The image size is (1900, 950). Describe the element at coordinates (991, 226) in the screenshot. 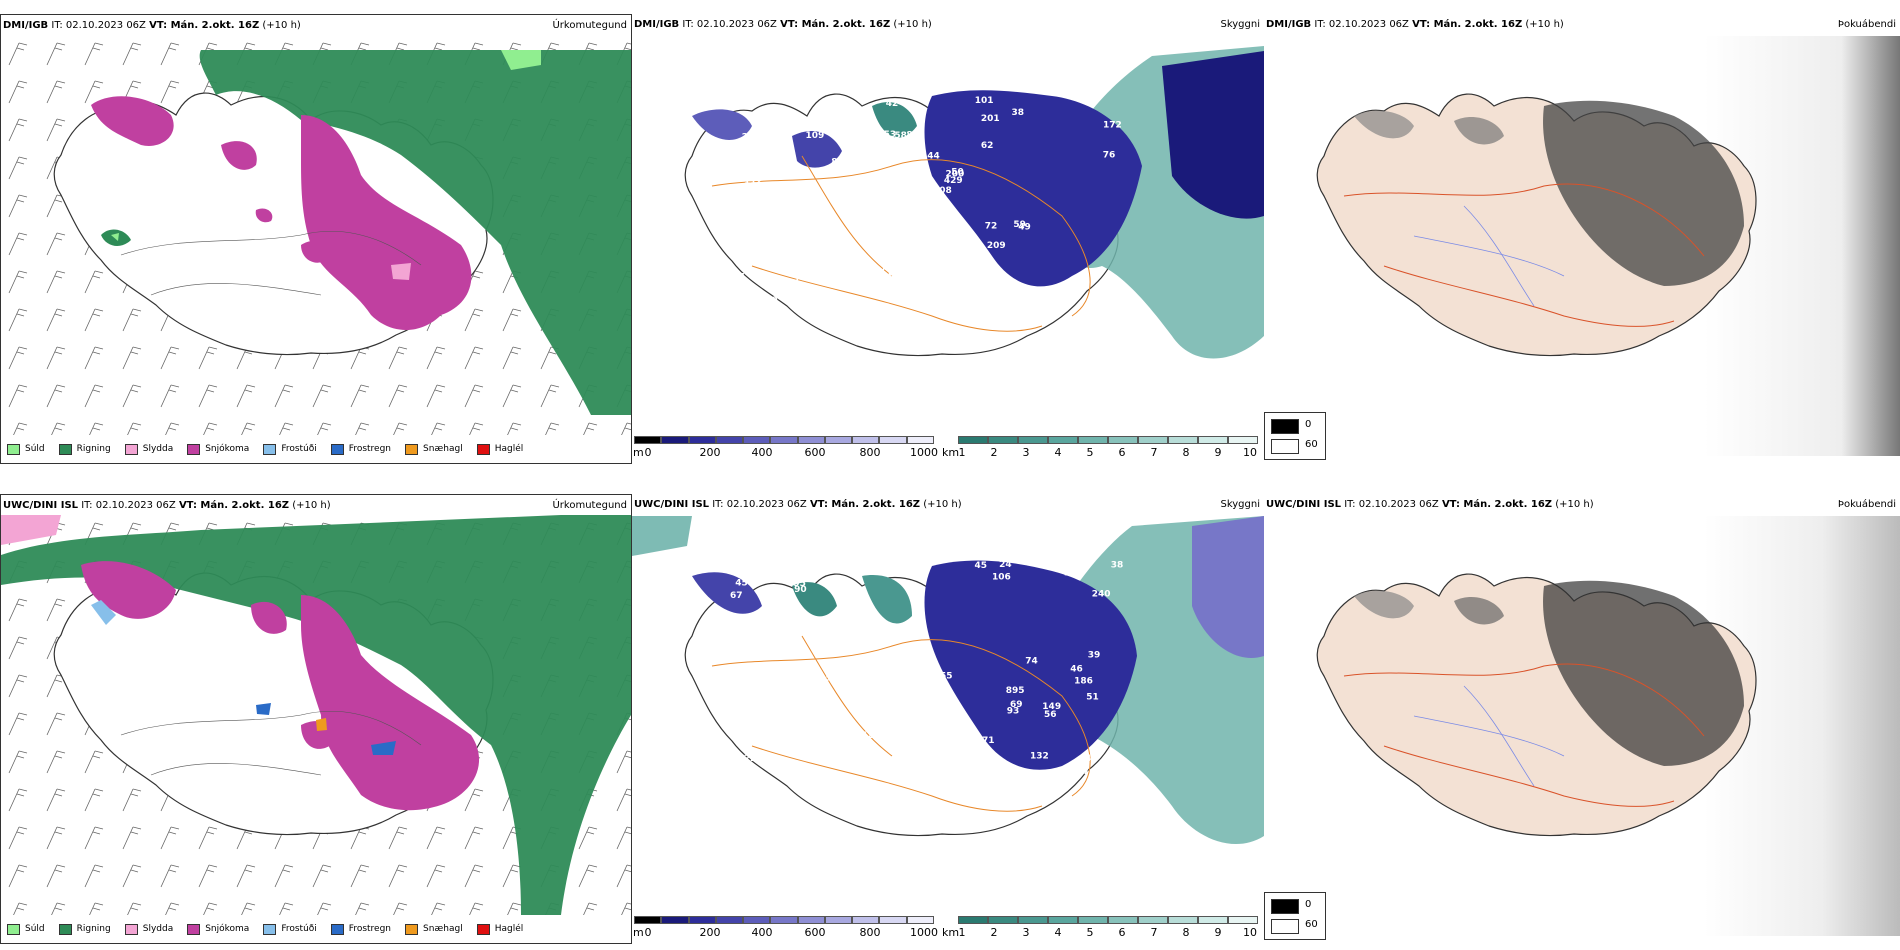

I see `visibility-value-label: 72` at that location.